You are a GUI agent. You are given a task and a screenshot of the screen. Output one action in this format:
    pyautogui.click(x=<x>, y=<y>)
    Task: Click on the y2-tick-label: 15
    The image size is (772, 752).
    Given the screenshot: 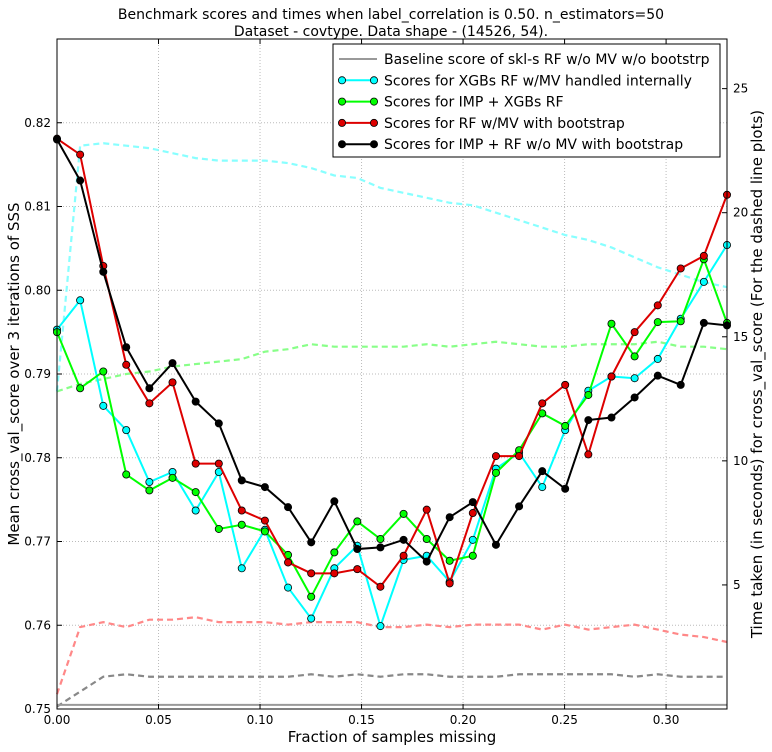 What is the action you would take?
    pyautogui.click(x=740, y=337)
    